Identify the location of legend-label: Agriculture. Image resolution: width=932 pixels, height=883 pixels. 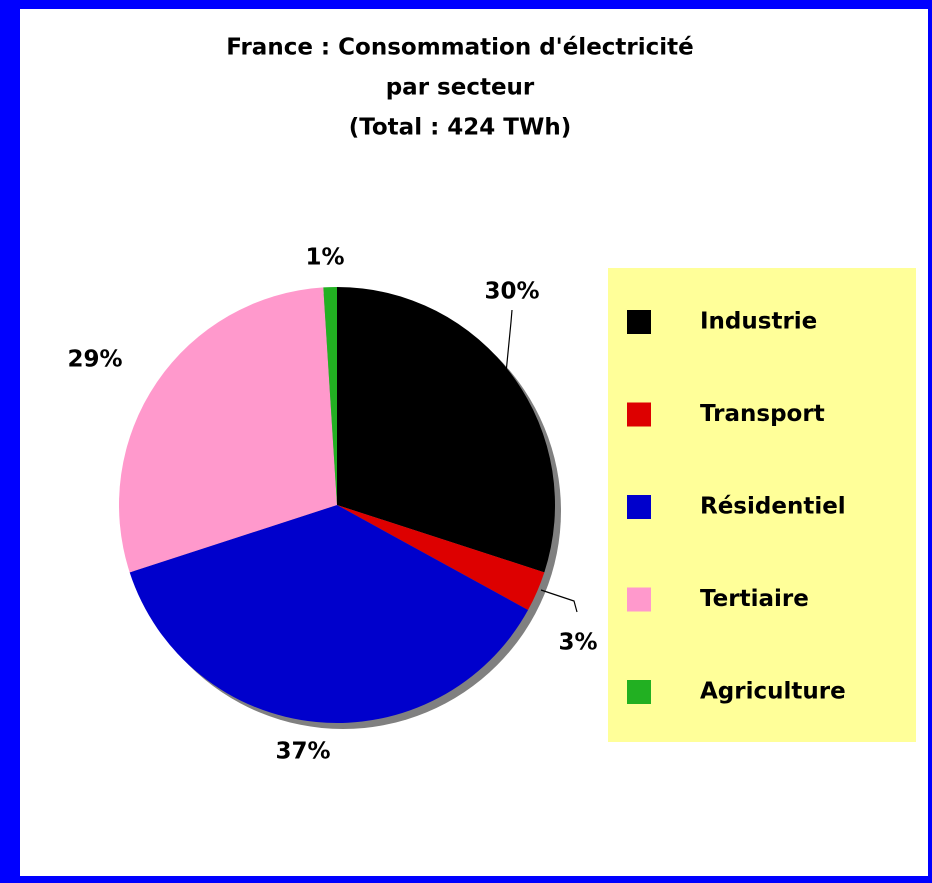
(773, 692).